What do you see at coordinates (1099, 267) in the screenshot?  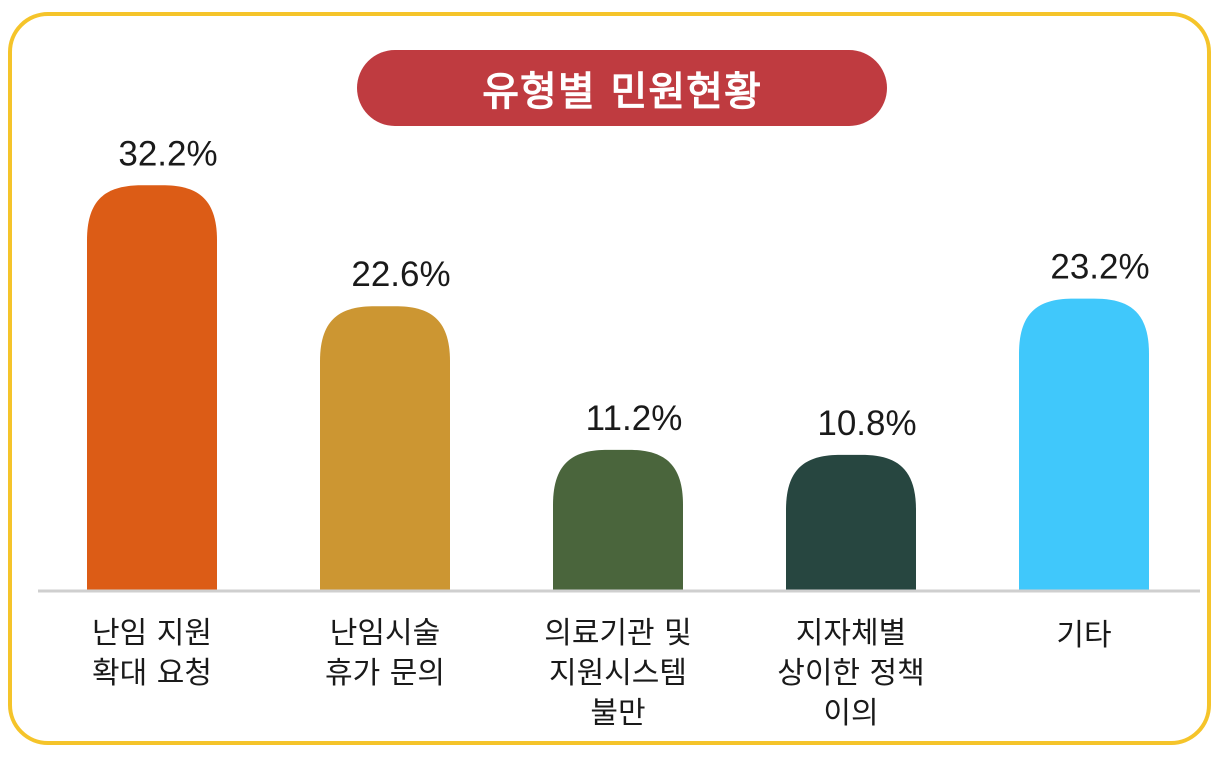 I see `bar-value-label-5: 23.2%` at bounding box center [1099, 267].